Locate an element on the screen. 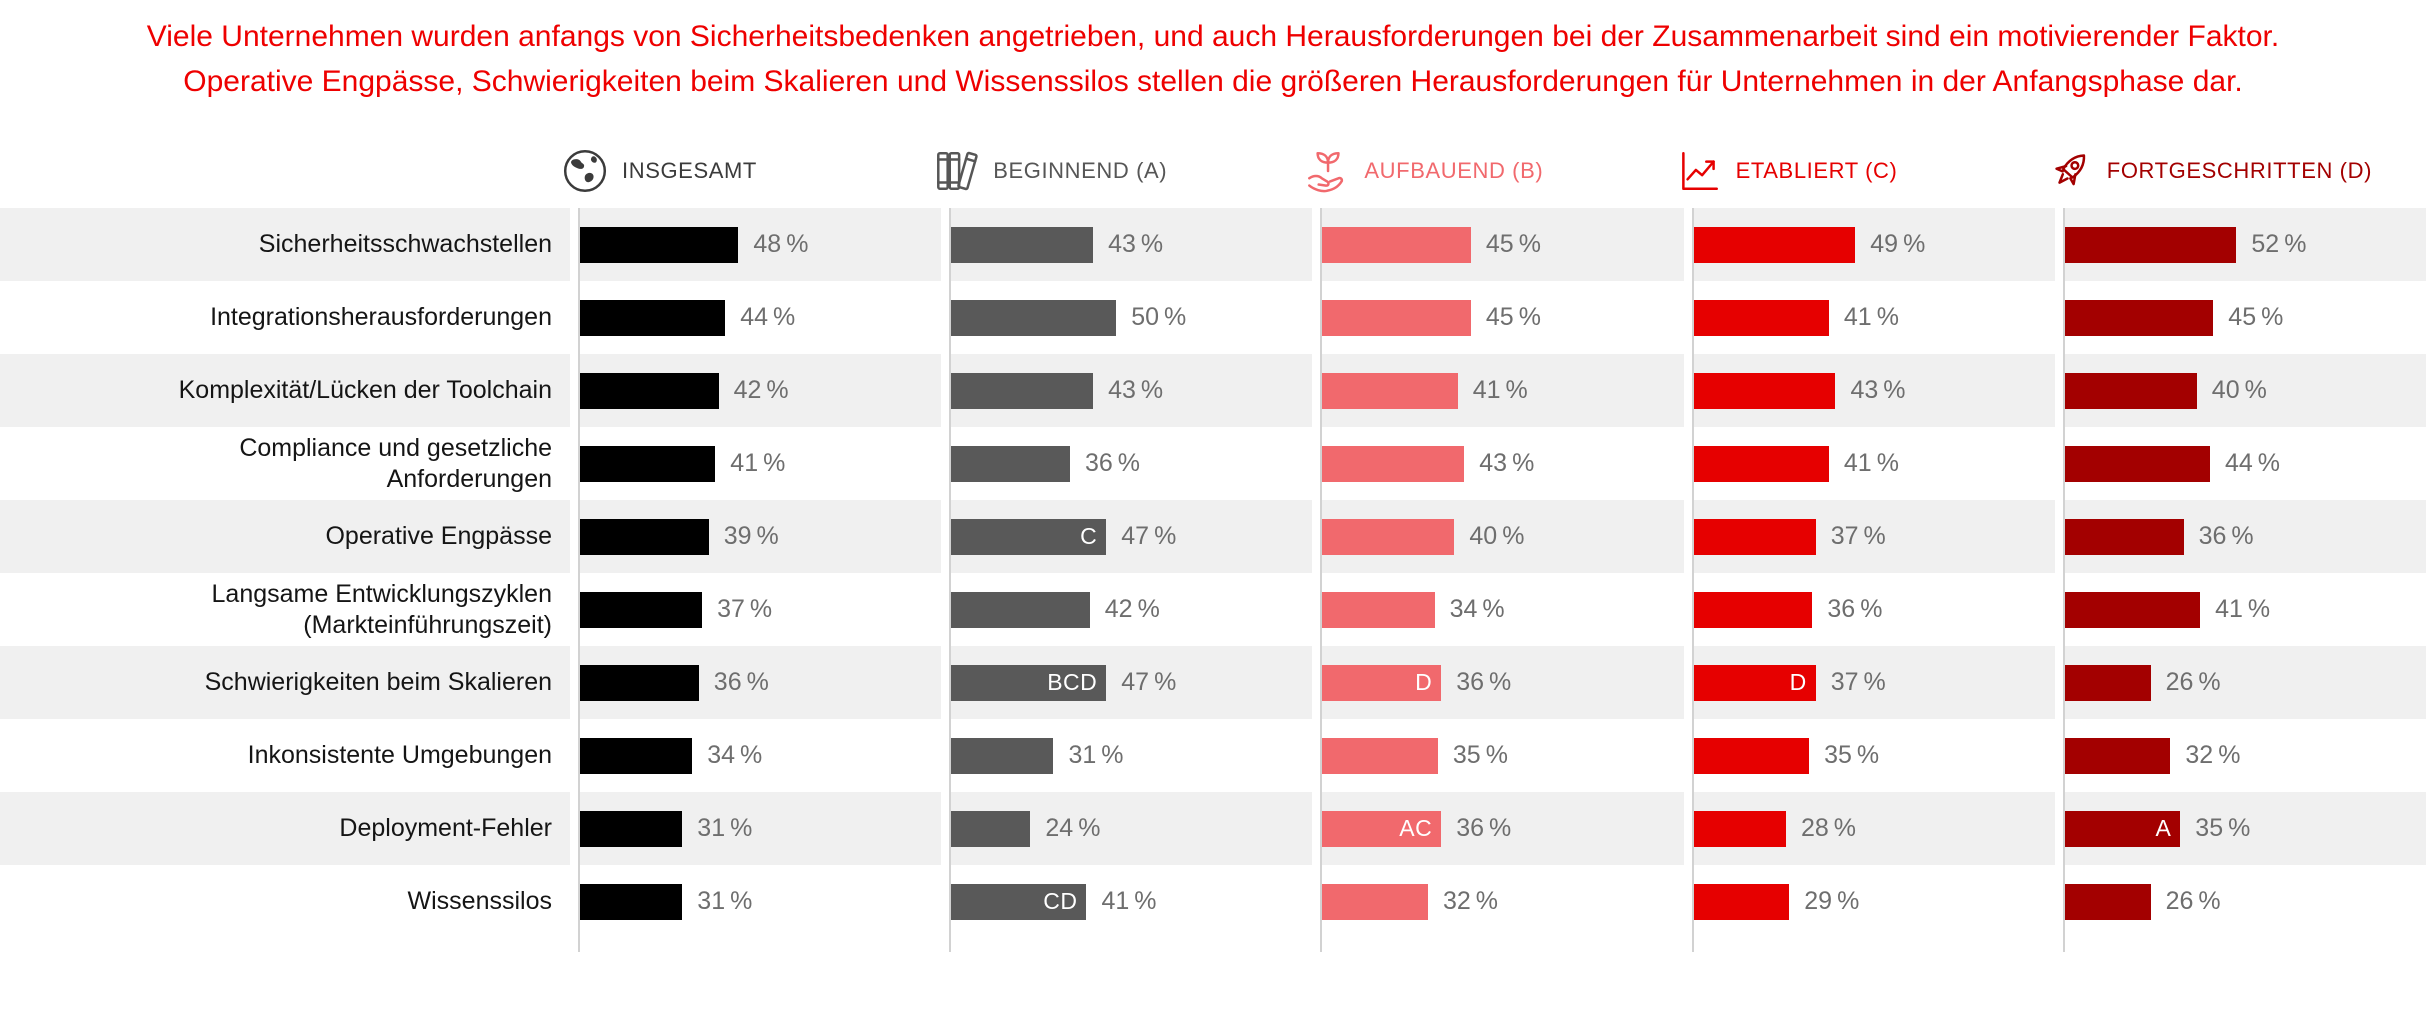 This screenshot has height=1036, width=2426. column-header-insgesamt: INSGESAMT is located at coordinates (745, 171).